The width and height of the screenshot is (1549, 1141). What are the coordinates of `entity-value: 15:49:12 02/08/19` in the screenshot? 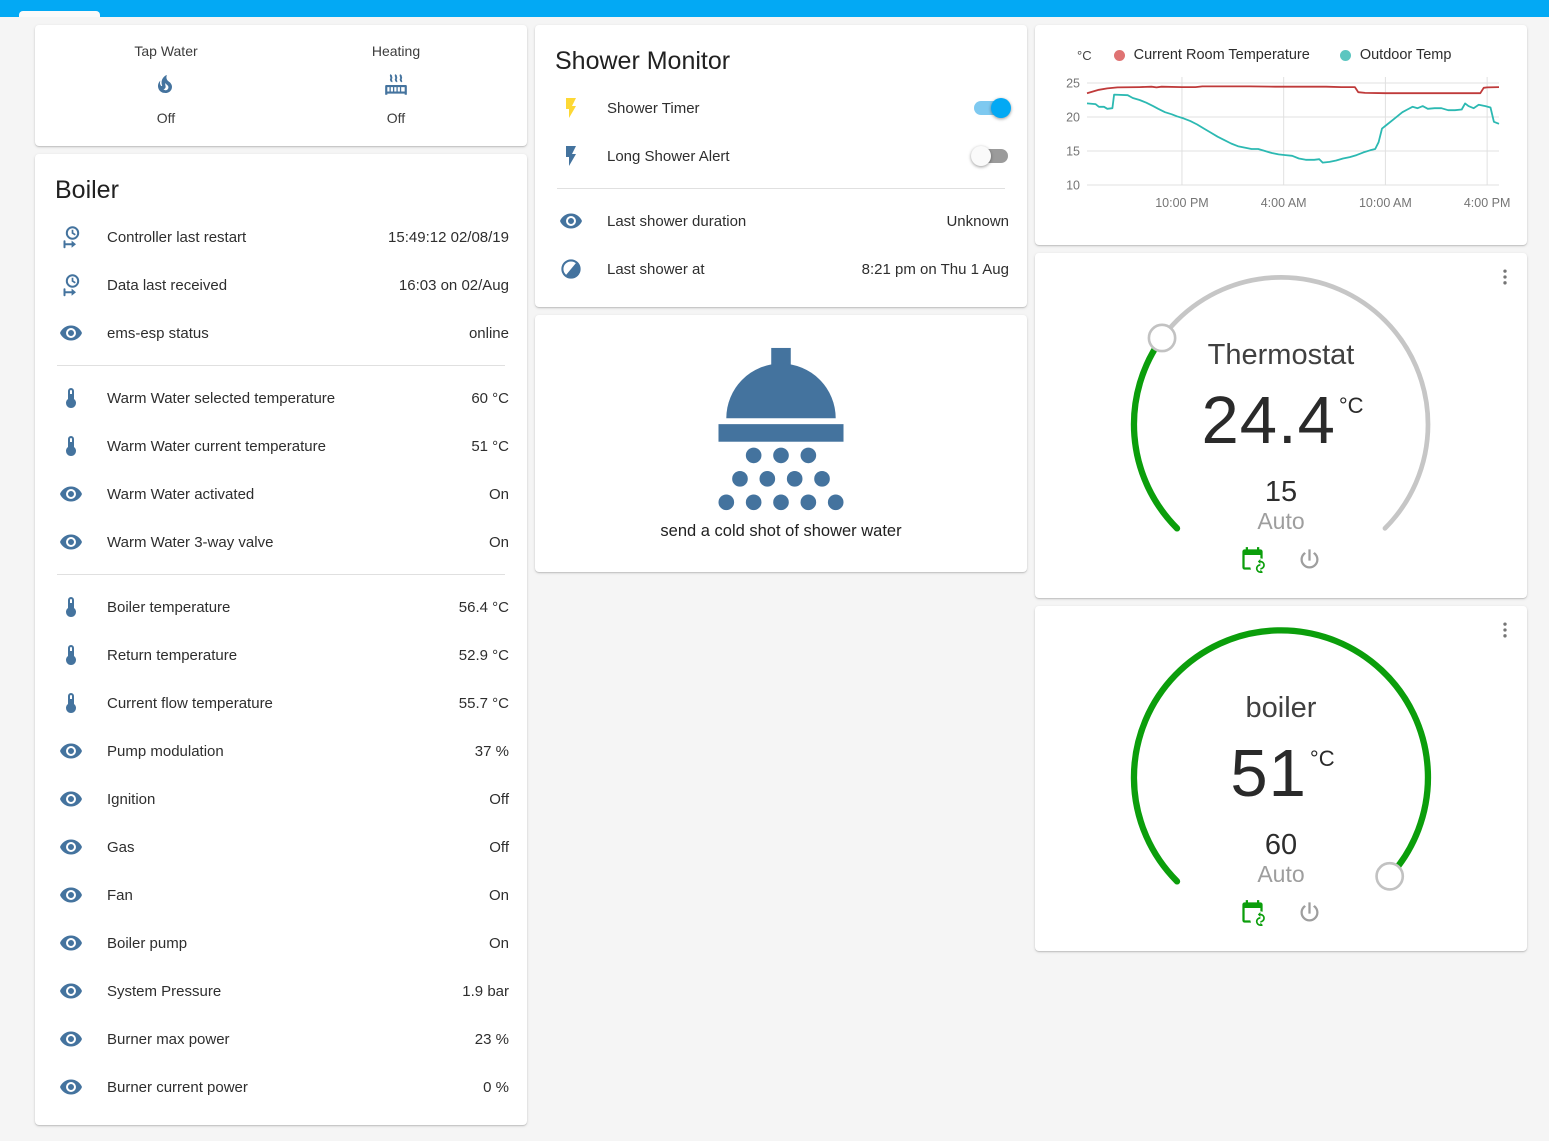 It's located at (448, 237).